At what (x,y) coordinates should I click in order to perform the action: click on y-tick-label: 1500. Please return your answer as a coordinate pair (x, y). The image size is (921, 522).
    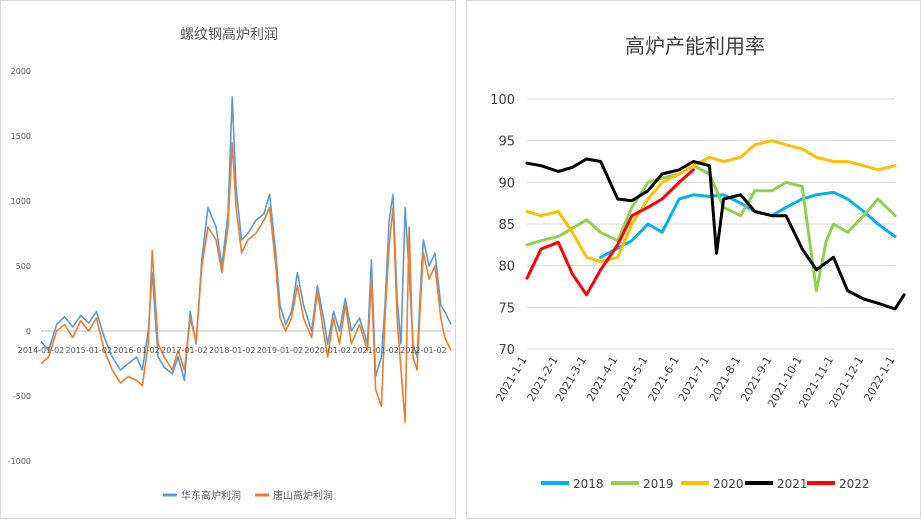
    Looking at the image, I should click on (21, 136).